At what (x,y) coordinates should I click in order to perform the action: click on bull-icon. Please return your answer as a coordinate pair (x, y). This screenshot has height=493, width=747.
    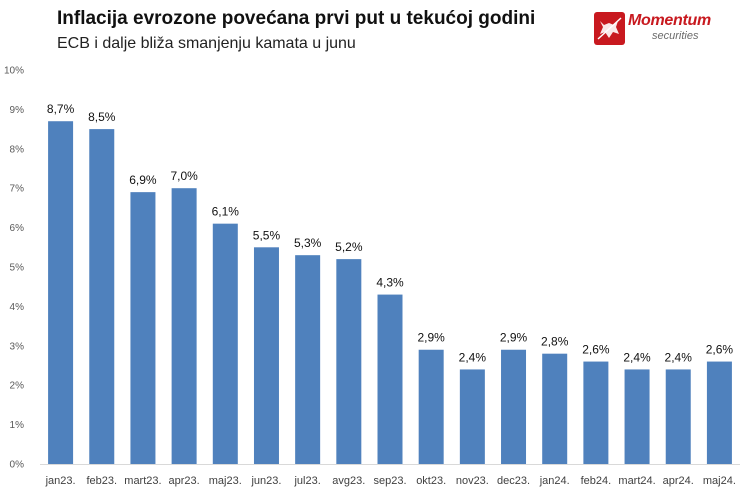
    Looking at the image, I should click on (609, 28).